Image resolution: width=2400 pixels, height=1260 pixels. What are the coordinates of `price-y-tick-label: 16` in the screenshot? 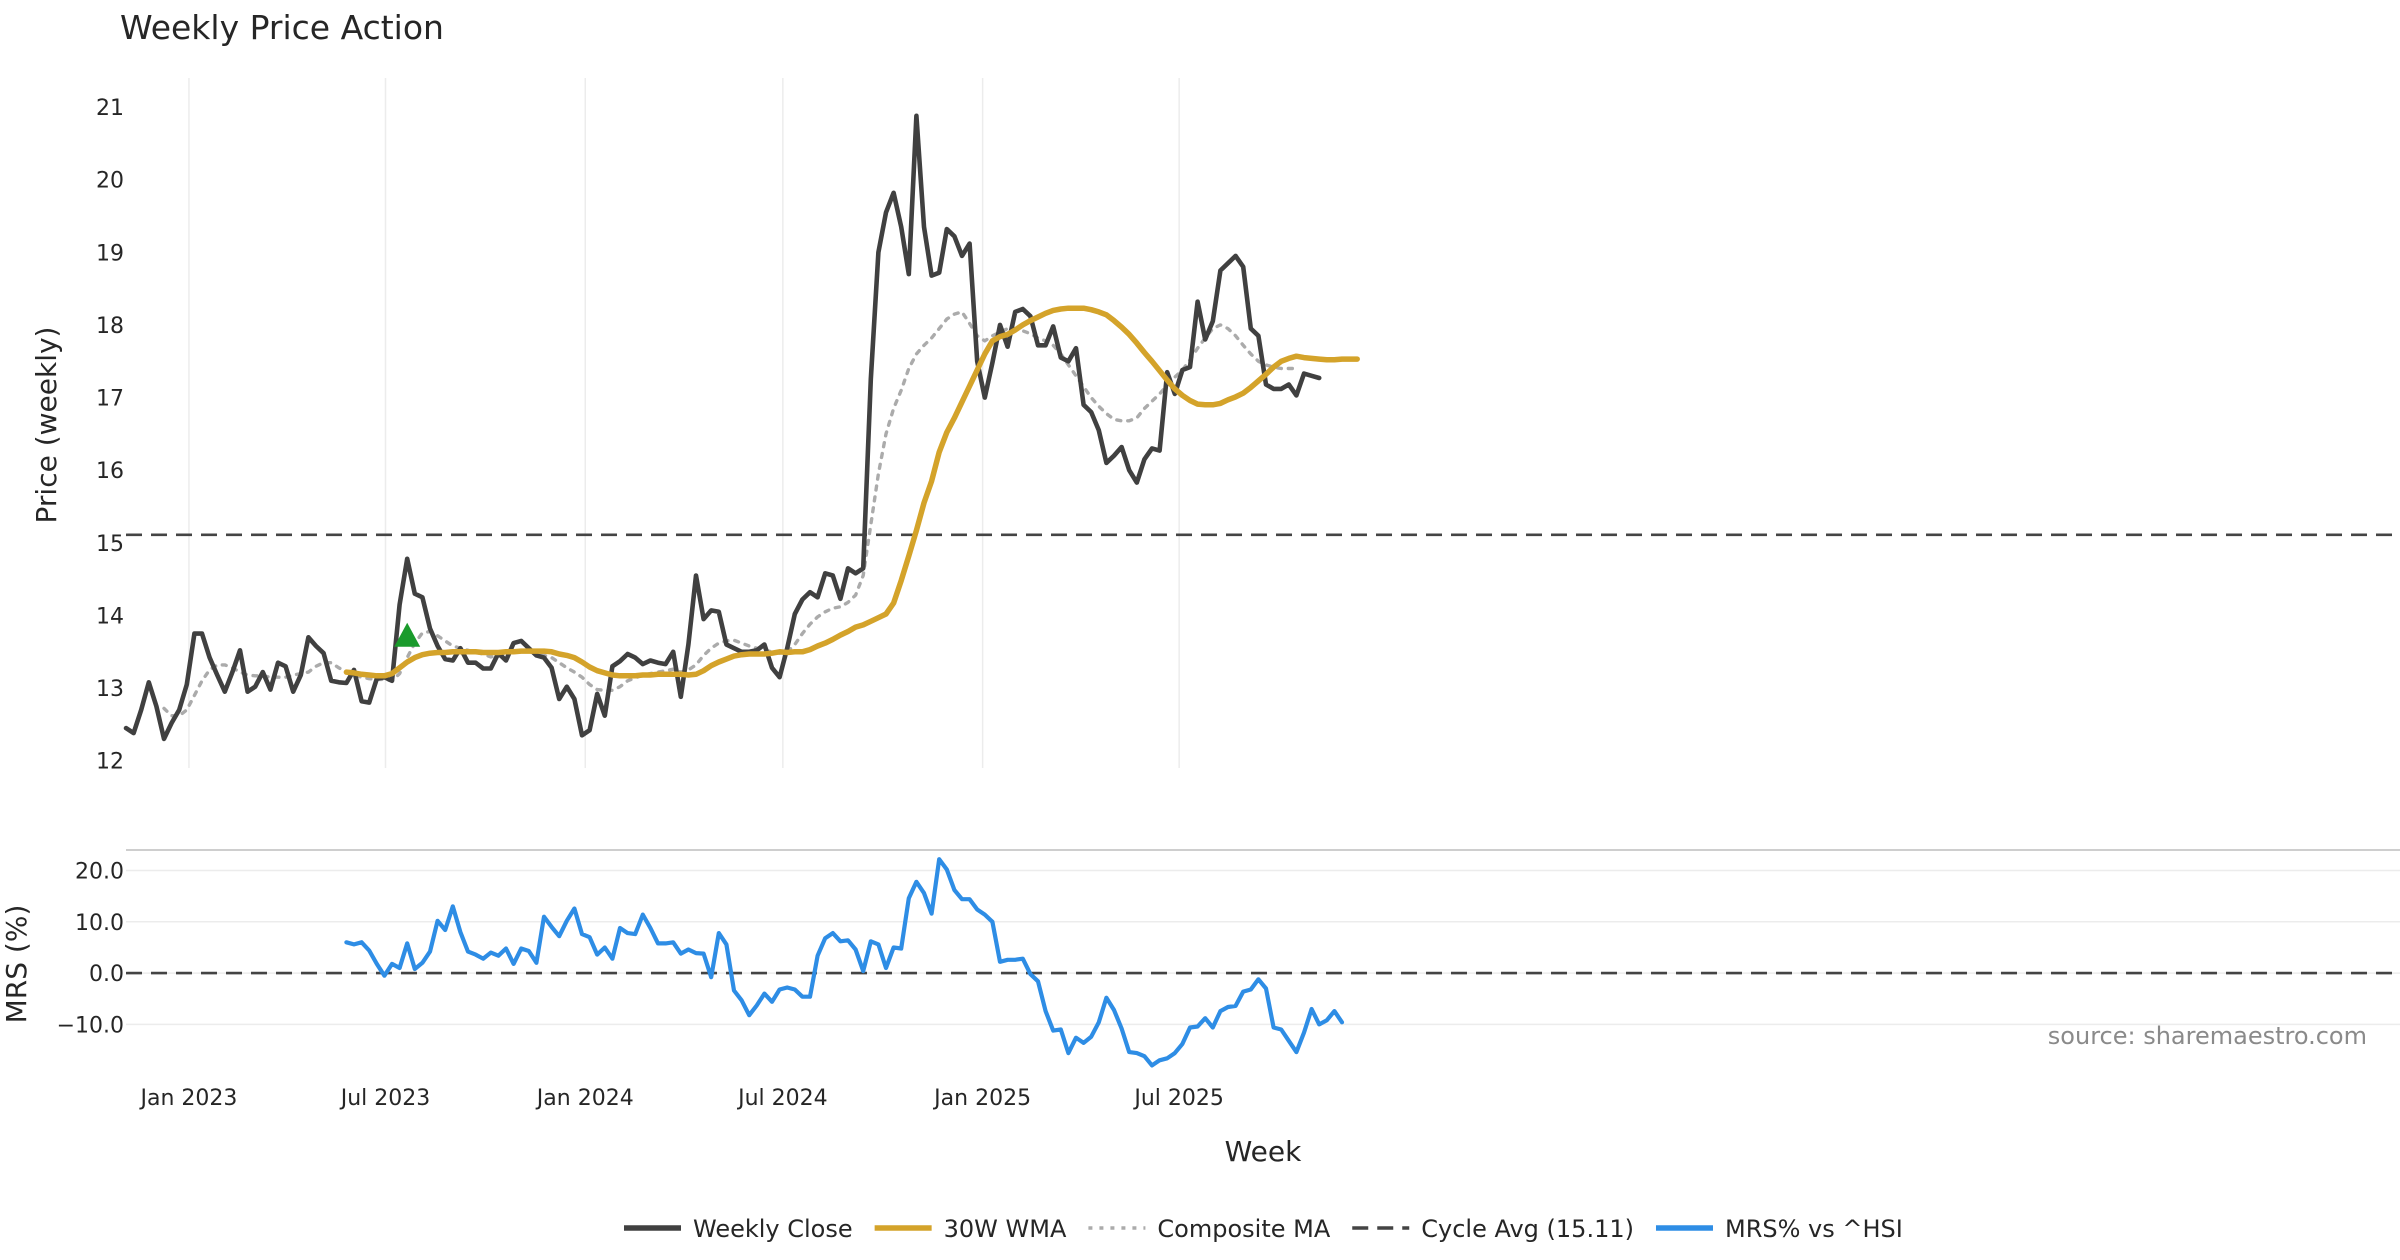 It's located at (110, 471).